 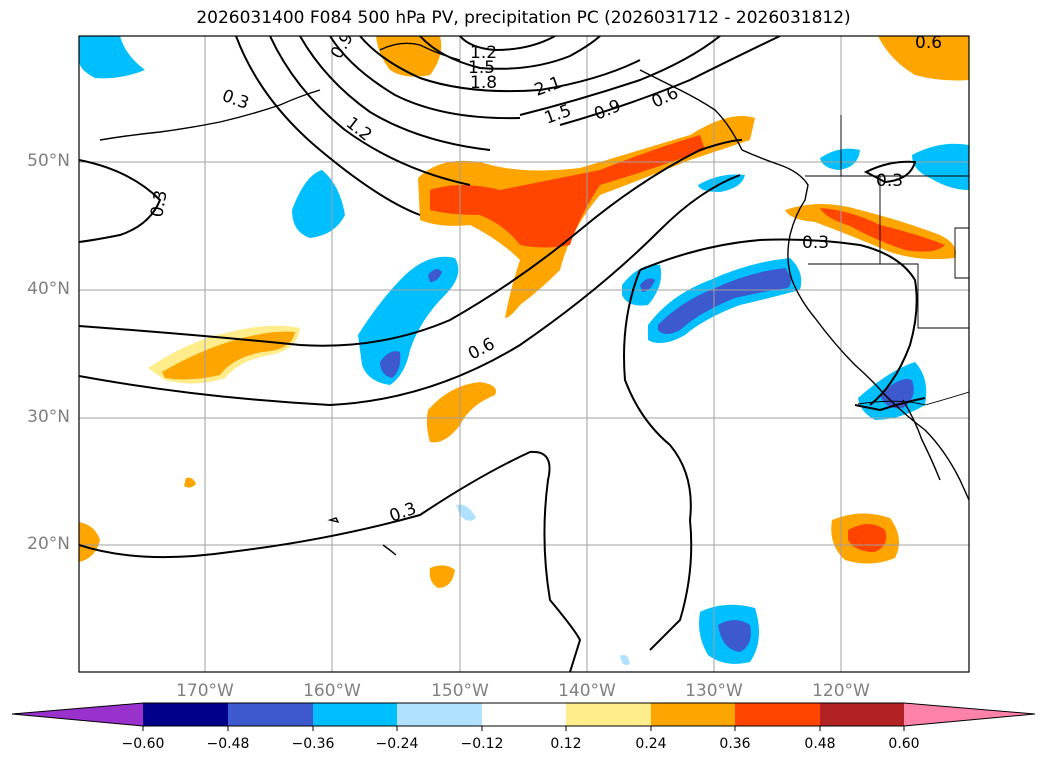 What do you see at coordinates (313, 744) in the screenshot?
I see `colorbar-tick-label: −0.36` at bounding box center [313, 744].